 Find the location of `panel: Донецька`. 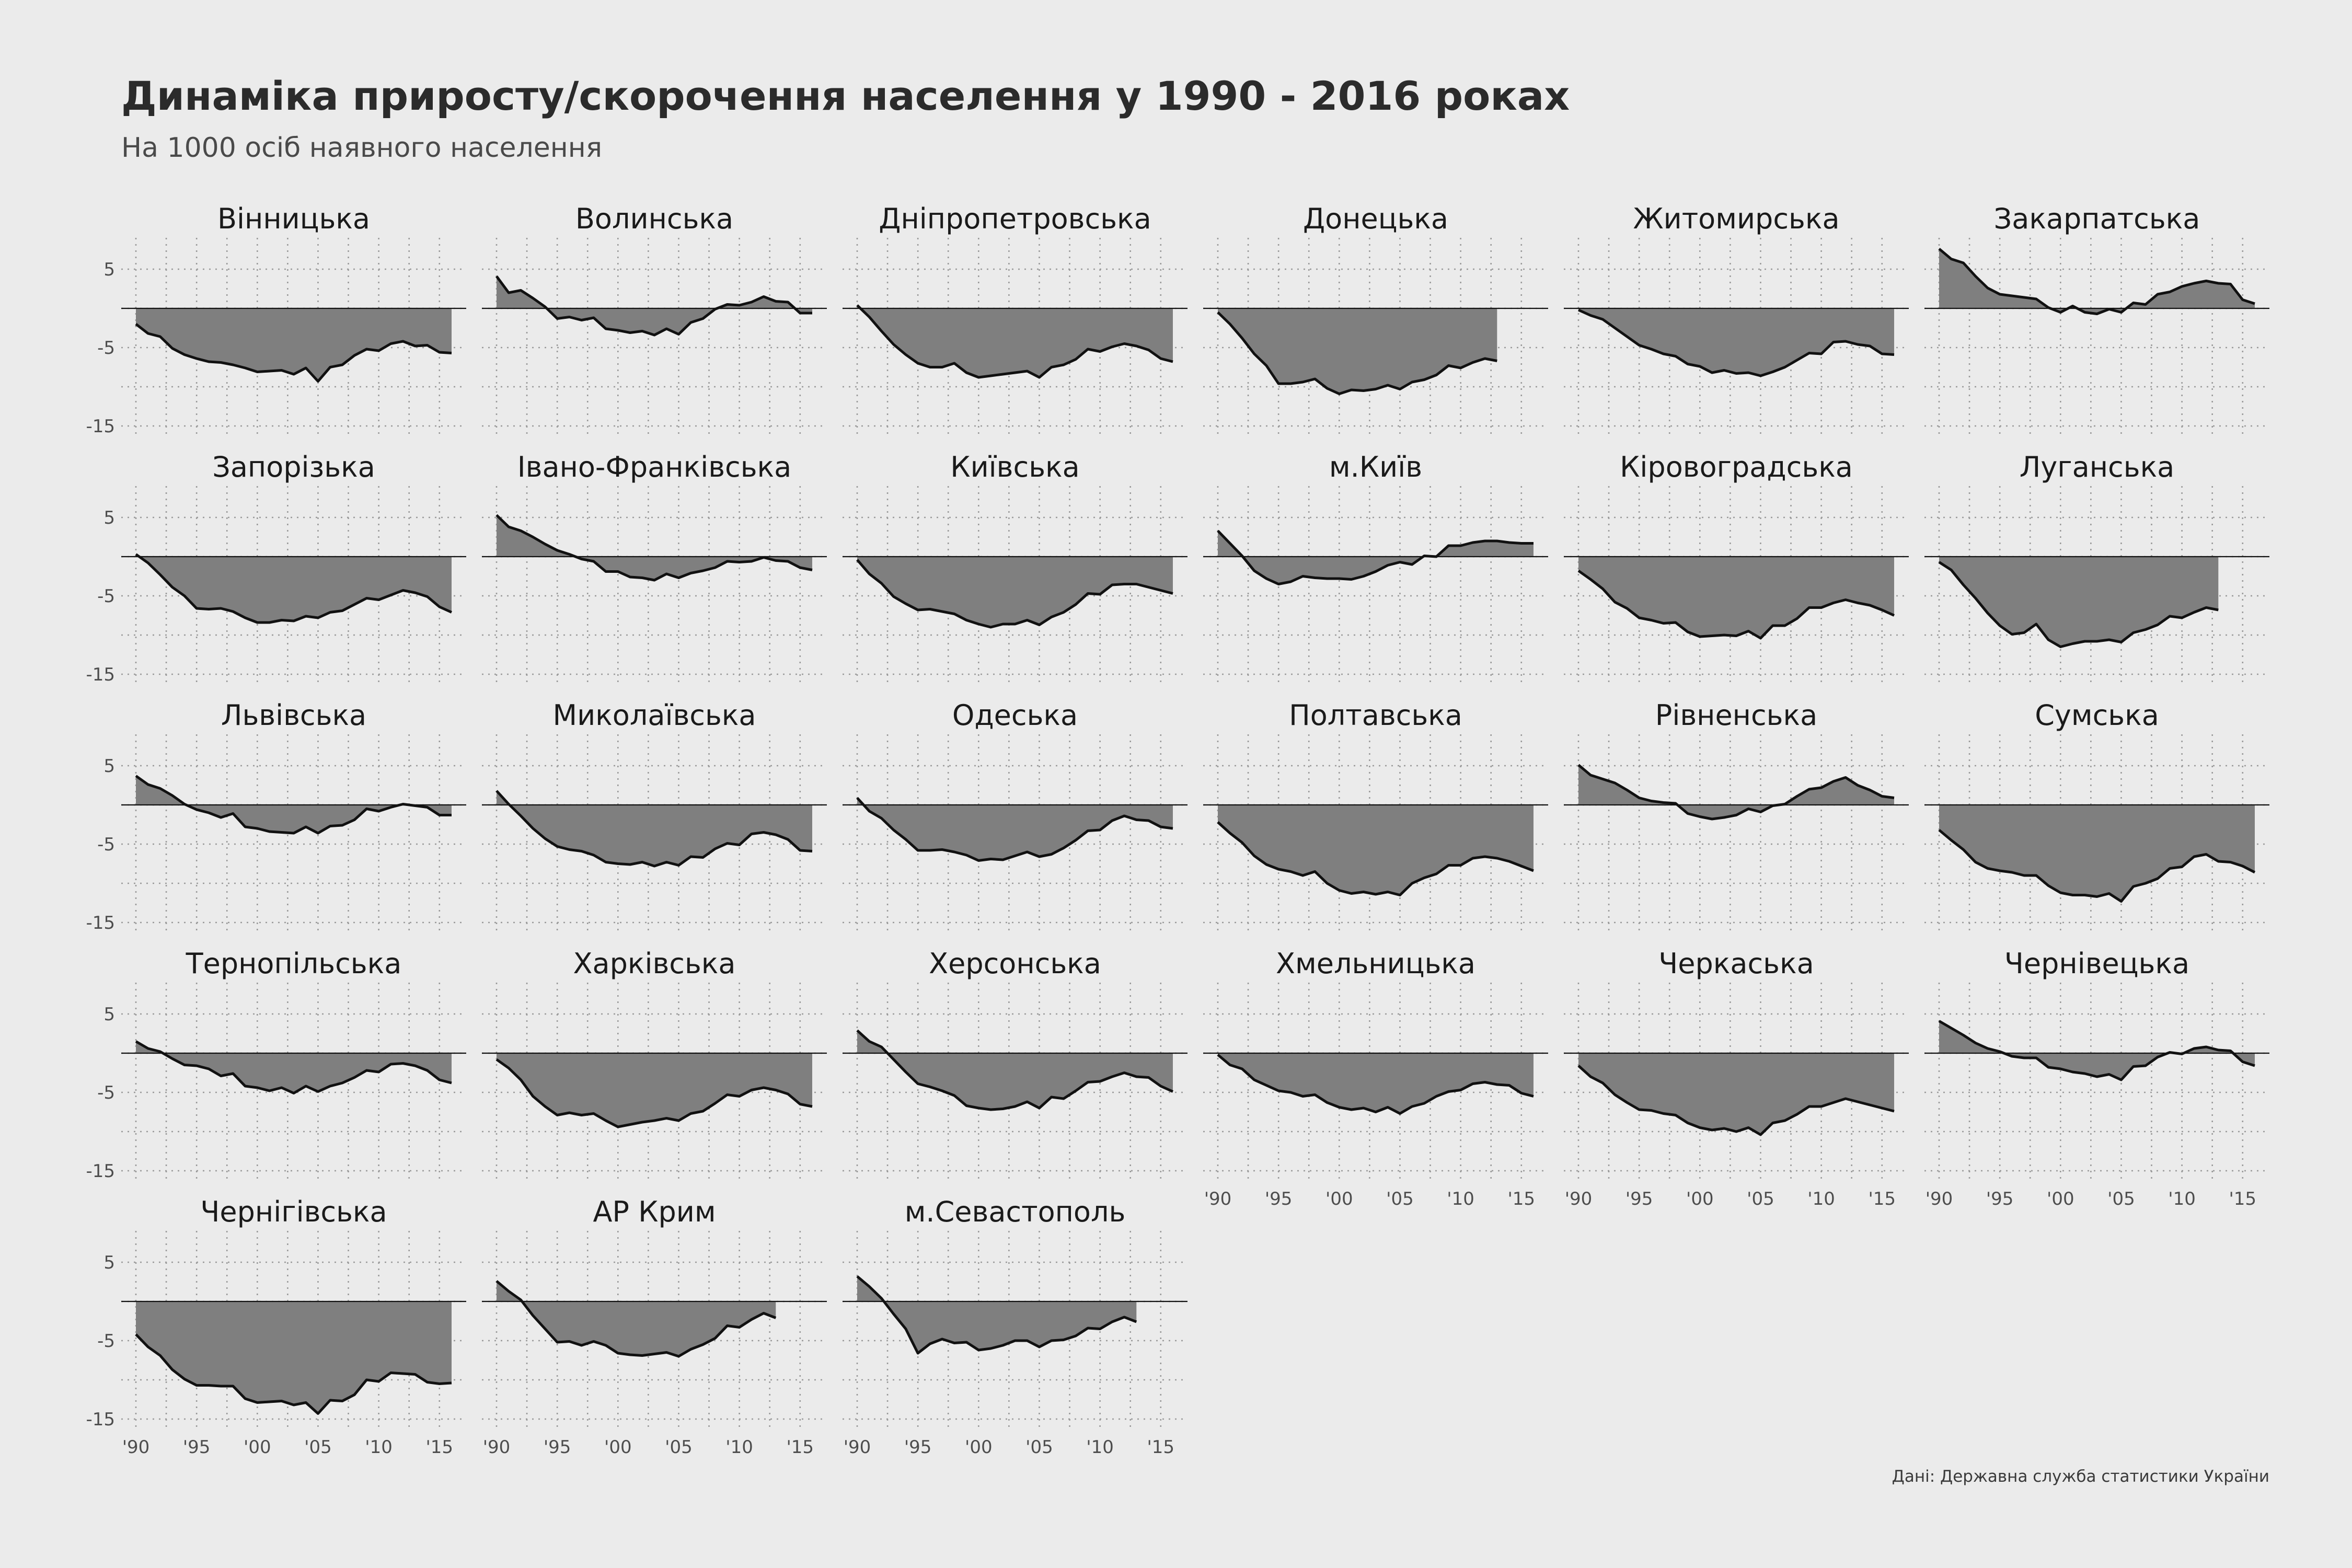

panel: Донецька is located at coordinates (1375, 318).